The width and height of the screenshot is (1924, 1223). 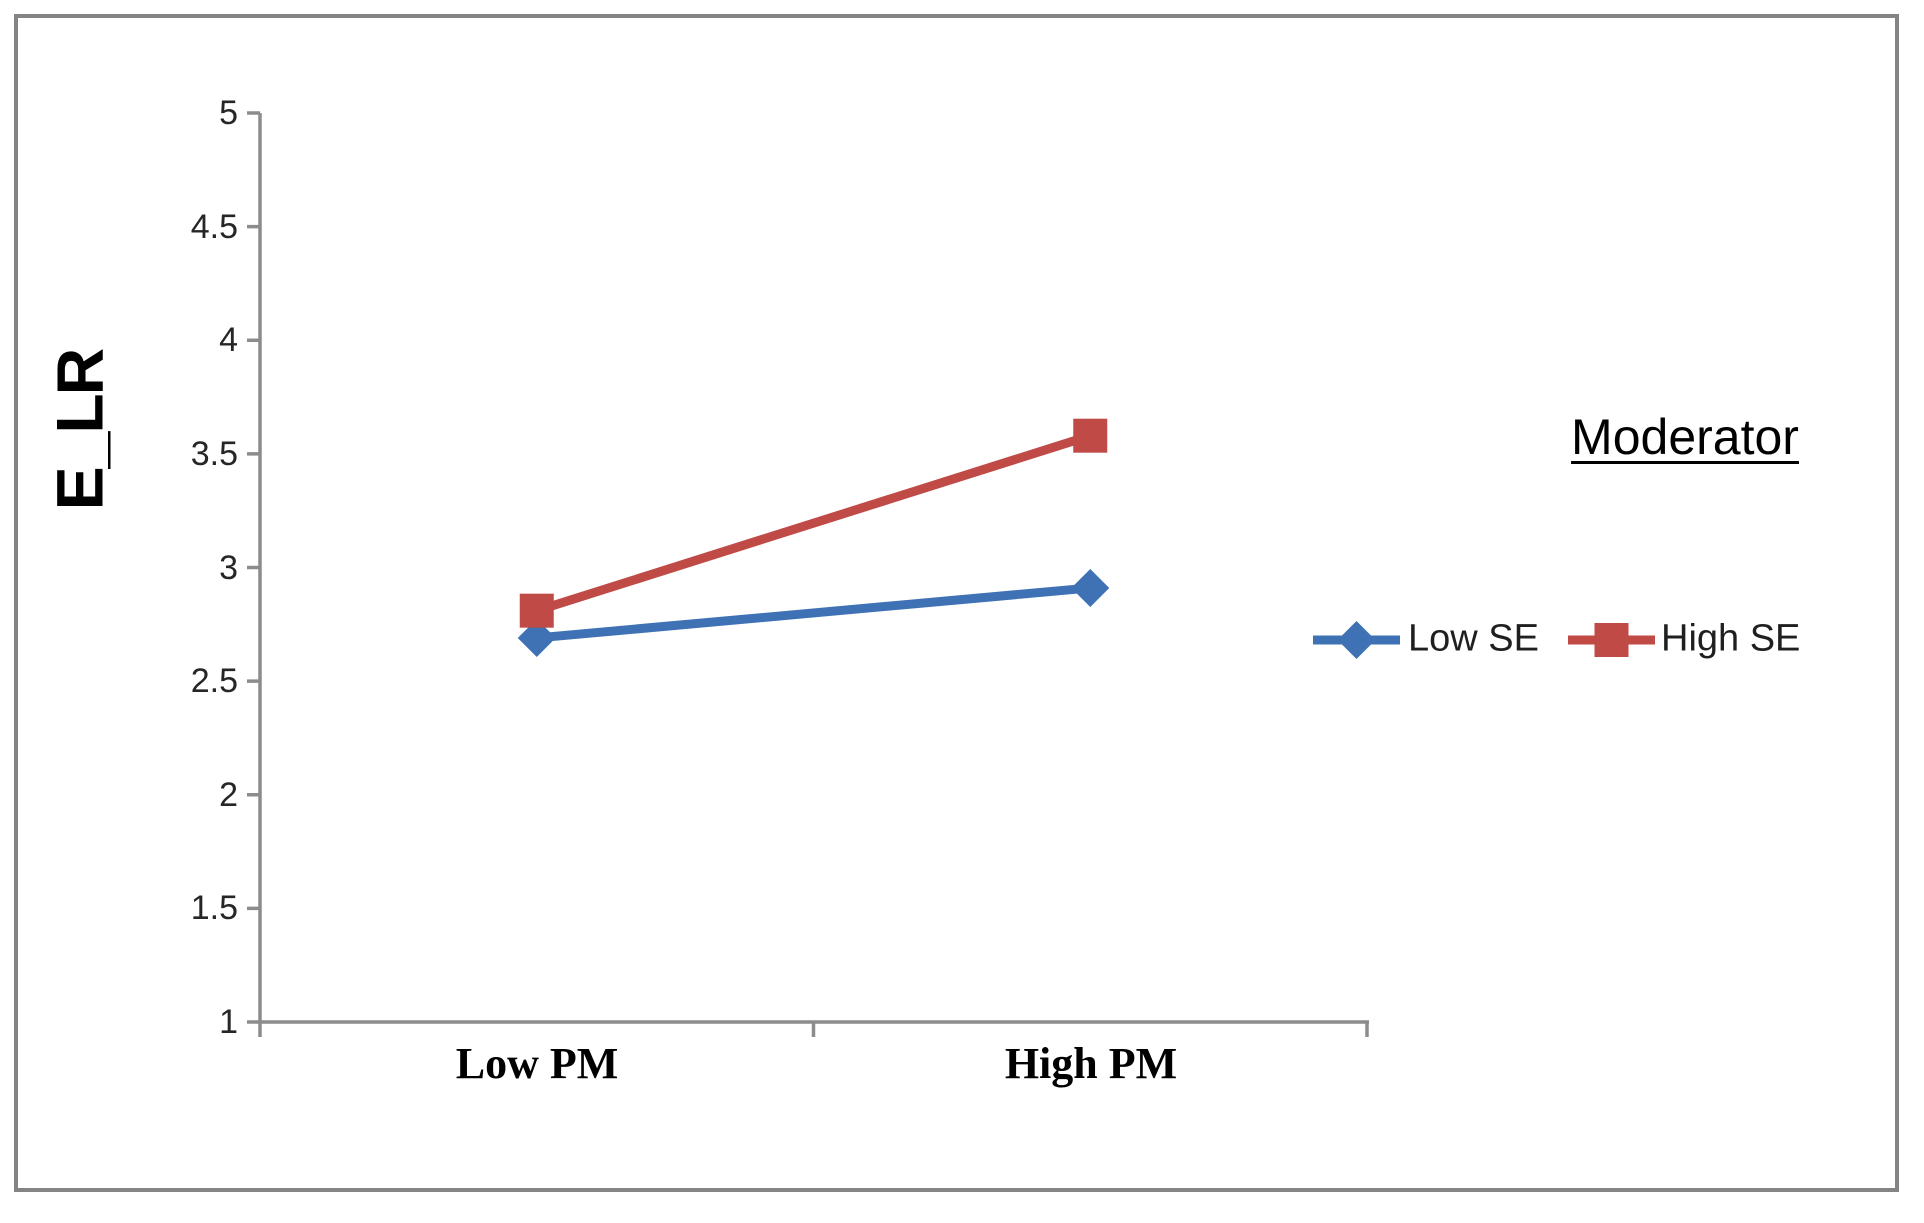 I want to click on y-tick-label: 2, so click(x=228, y=794).